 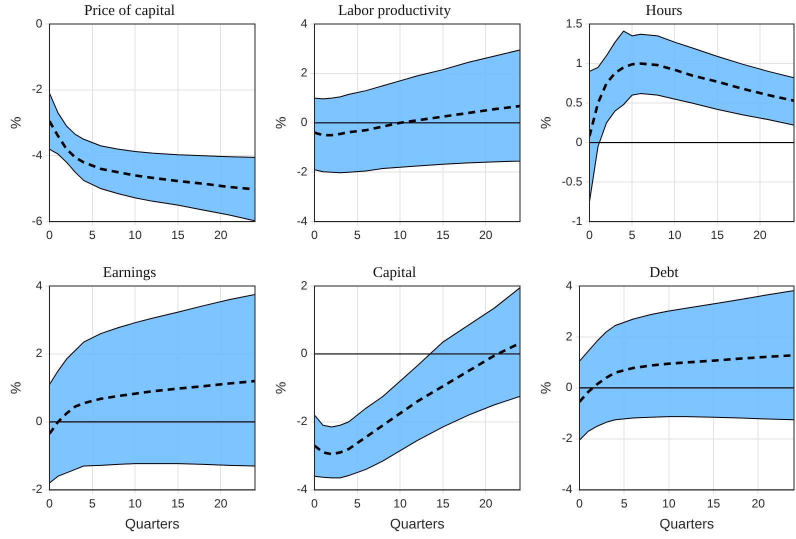 What do you see at coordinates (129, 272) in the screenshot?
I see `chart-title: Earnings` at bounding box center [129, 272].